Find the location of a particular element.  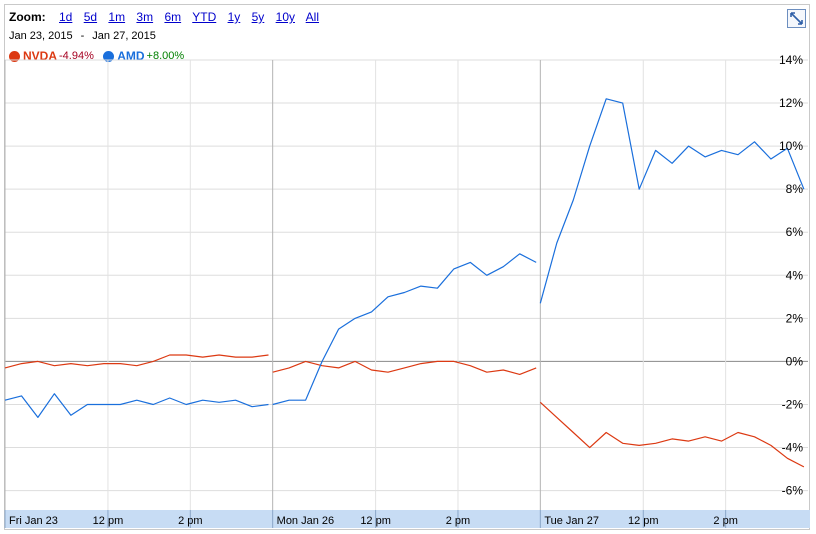

x-tick-label: Mon Jan 26 is located at coordinates (305, 521).